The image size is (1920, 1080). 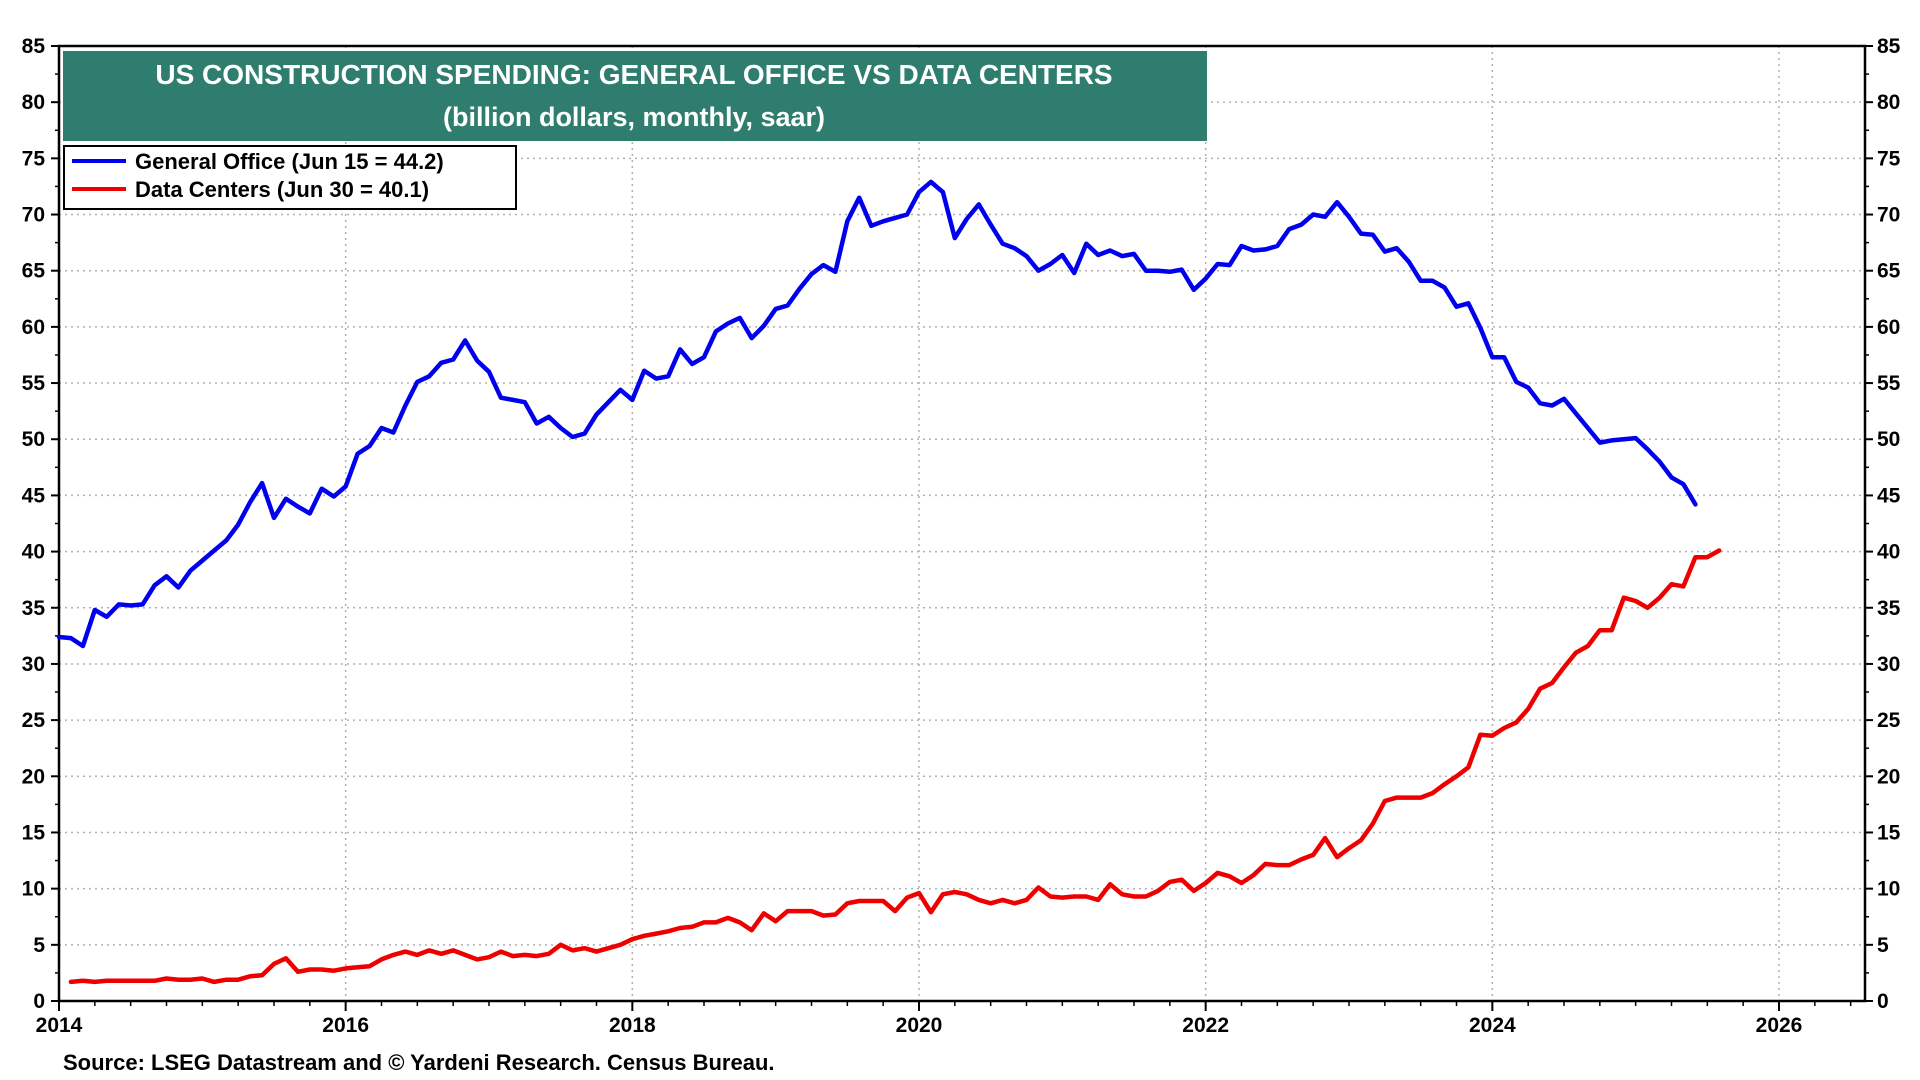 What do you see at coordinates (34, 46) in the screenshot?
I see `y-tick-label-left: 85` at bounding box center [34, 46].